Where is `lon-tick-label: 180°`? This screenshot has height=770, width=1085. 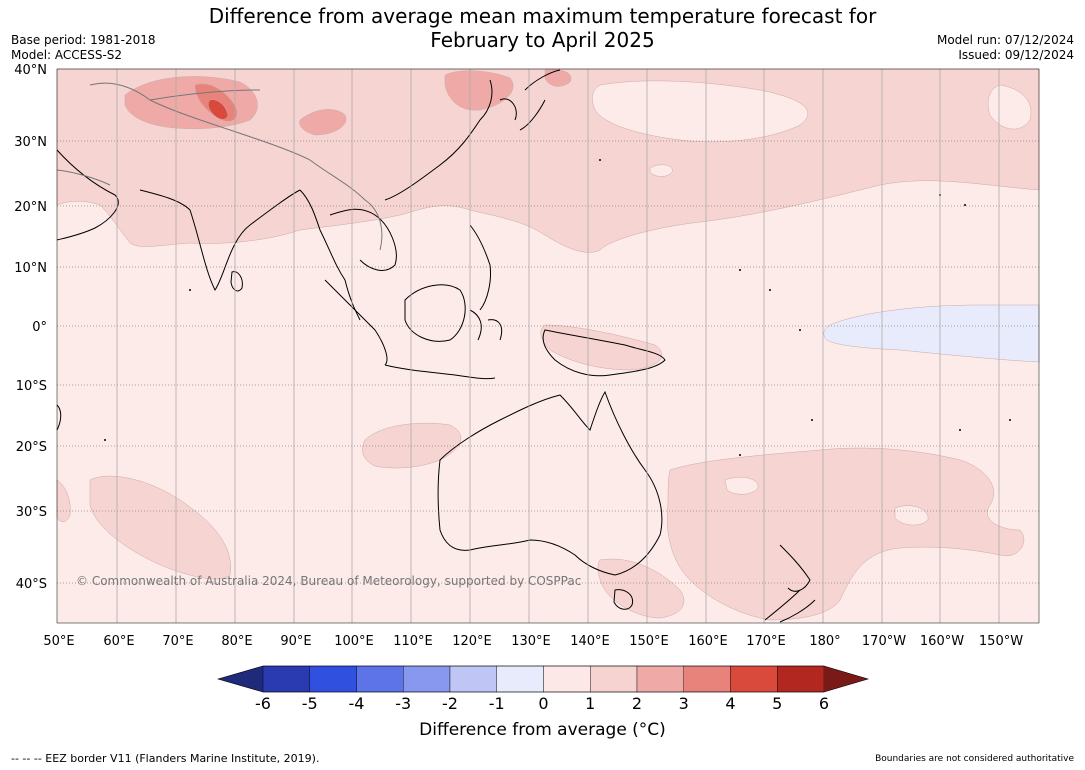
lon-tick-label: 180° is located at coordinates (824, 641).